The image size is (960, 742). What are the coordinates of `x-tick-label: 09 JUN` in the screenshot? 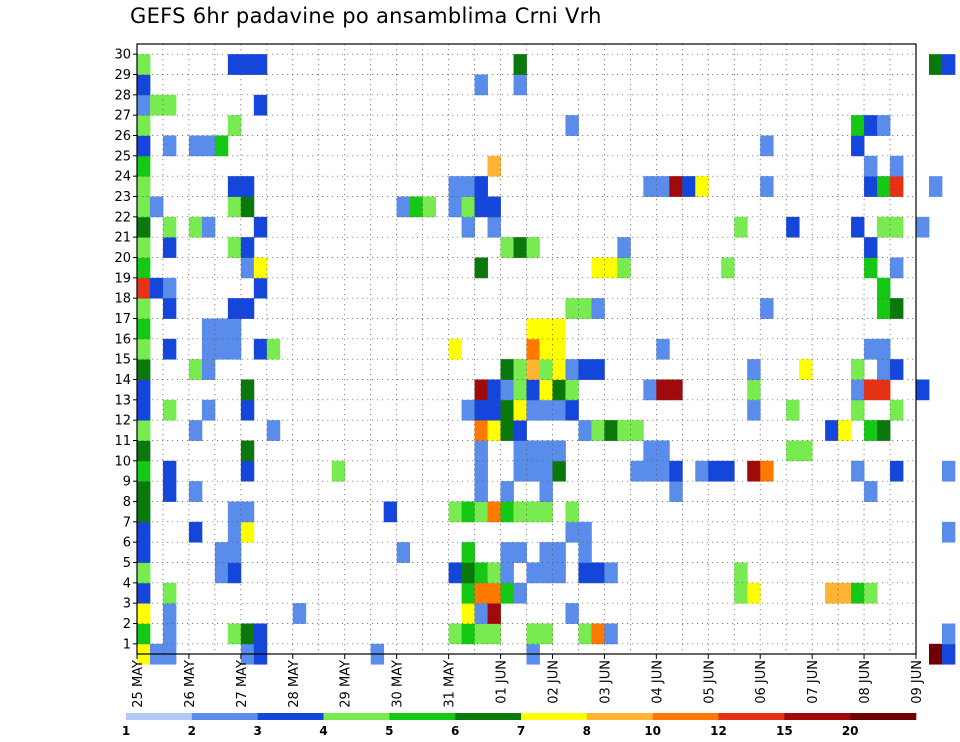 It's located at (917, 682).